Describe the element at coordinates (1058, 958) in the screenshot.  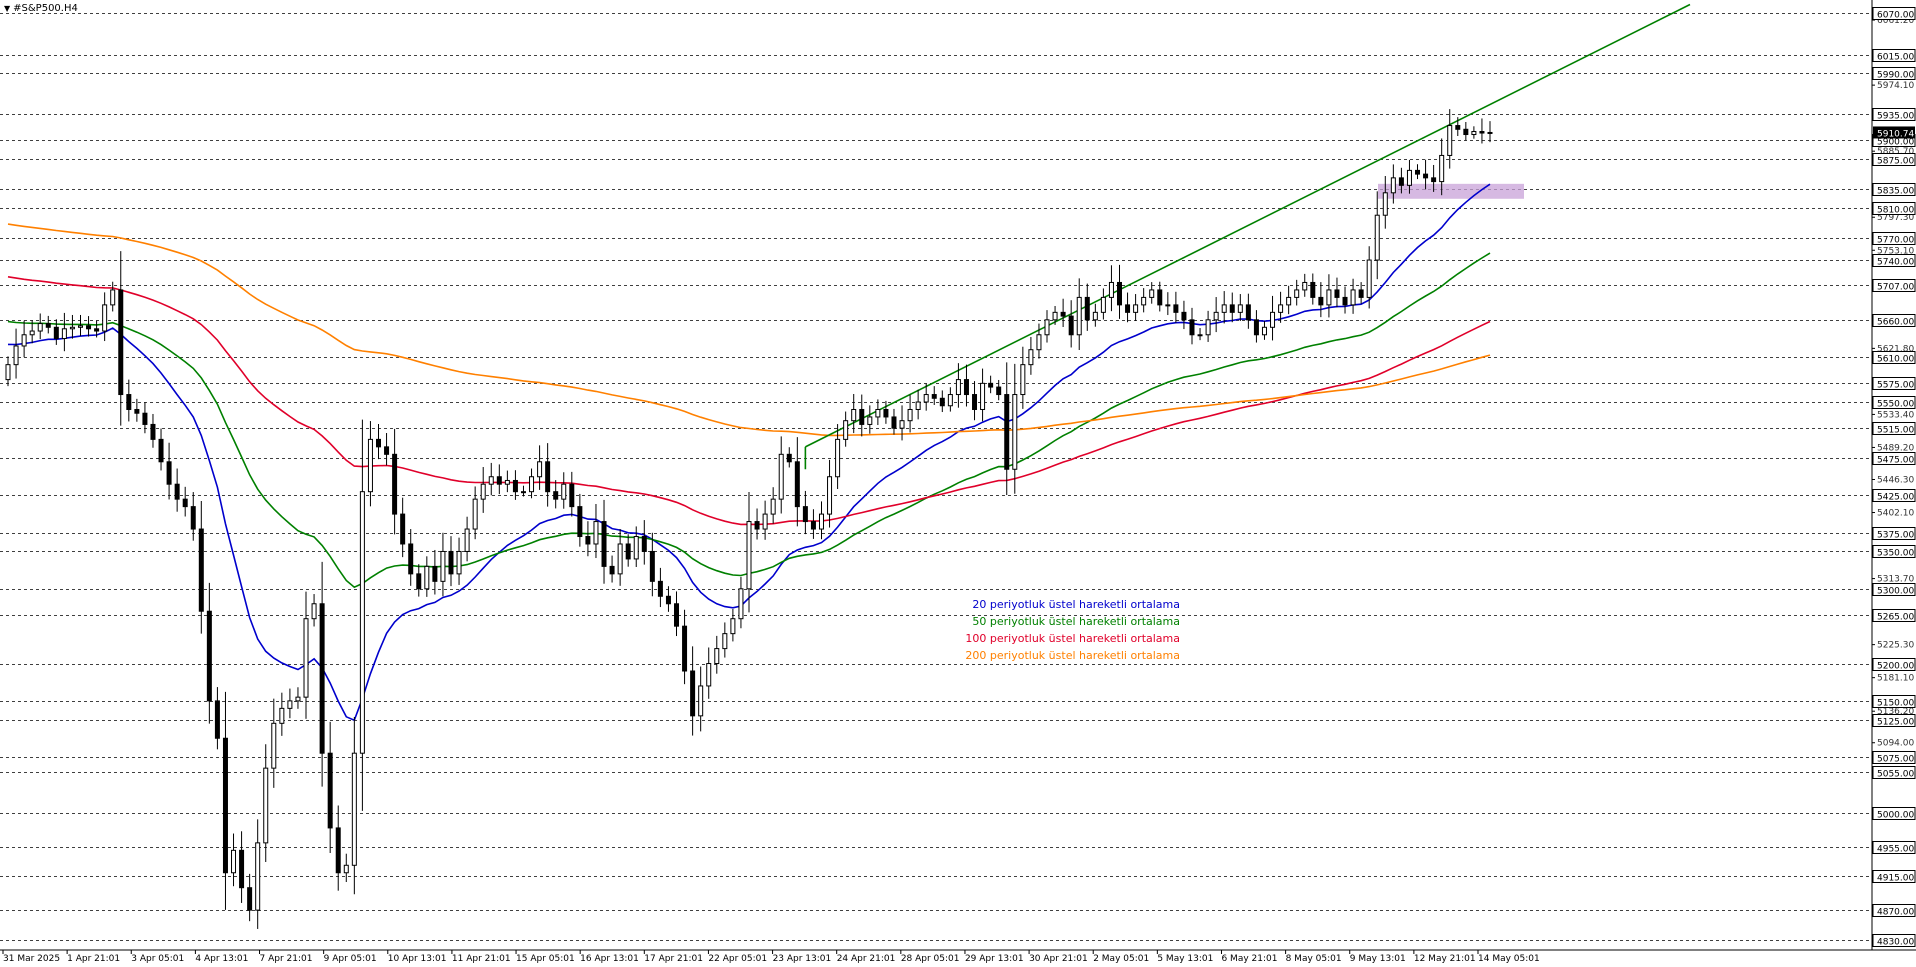
I see `time-tick-label: 30 Apr 21:01` at that location.